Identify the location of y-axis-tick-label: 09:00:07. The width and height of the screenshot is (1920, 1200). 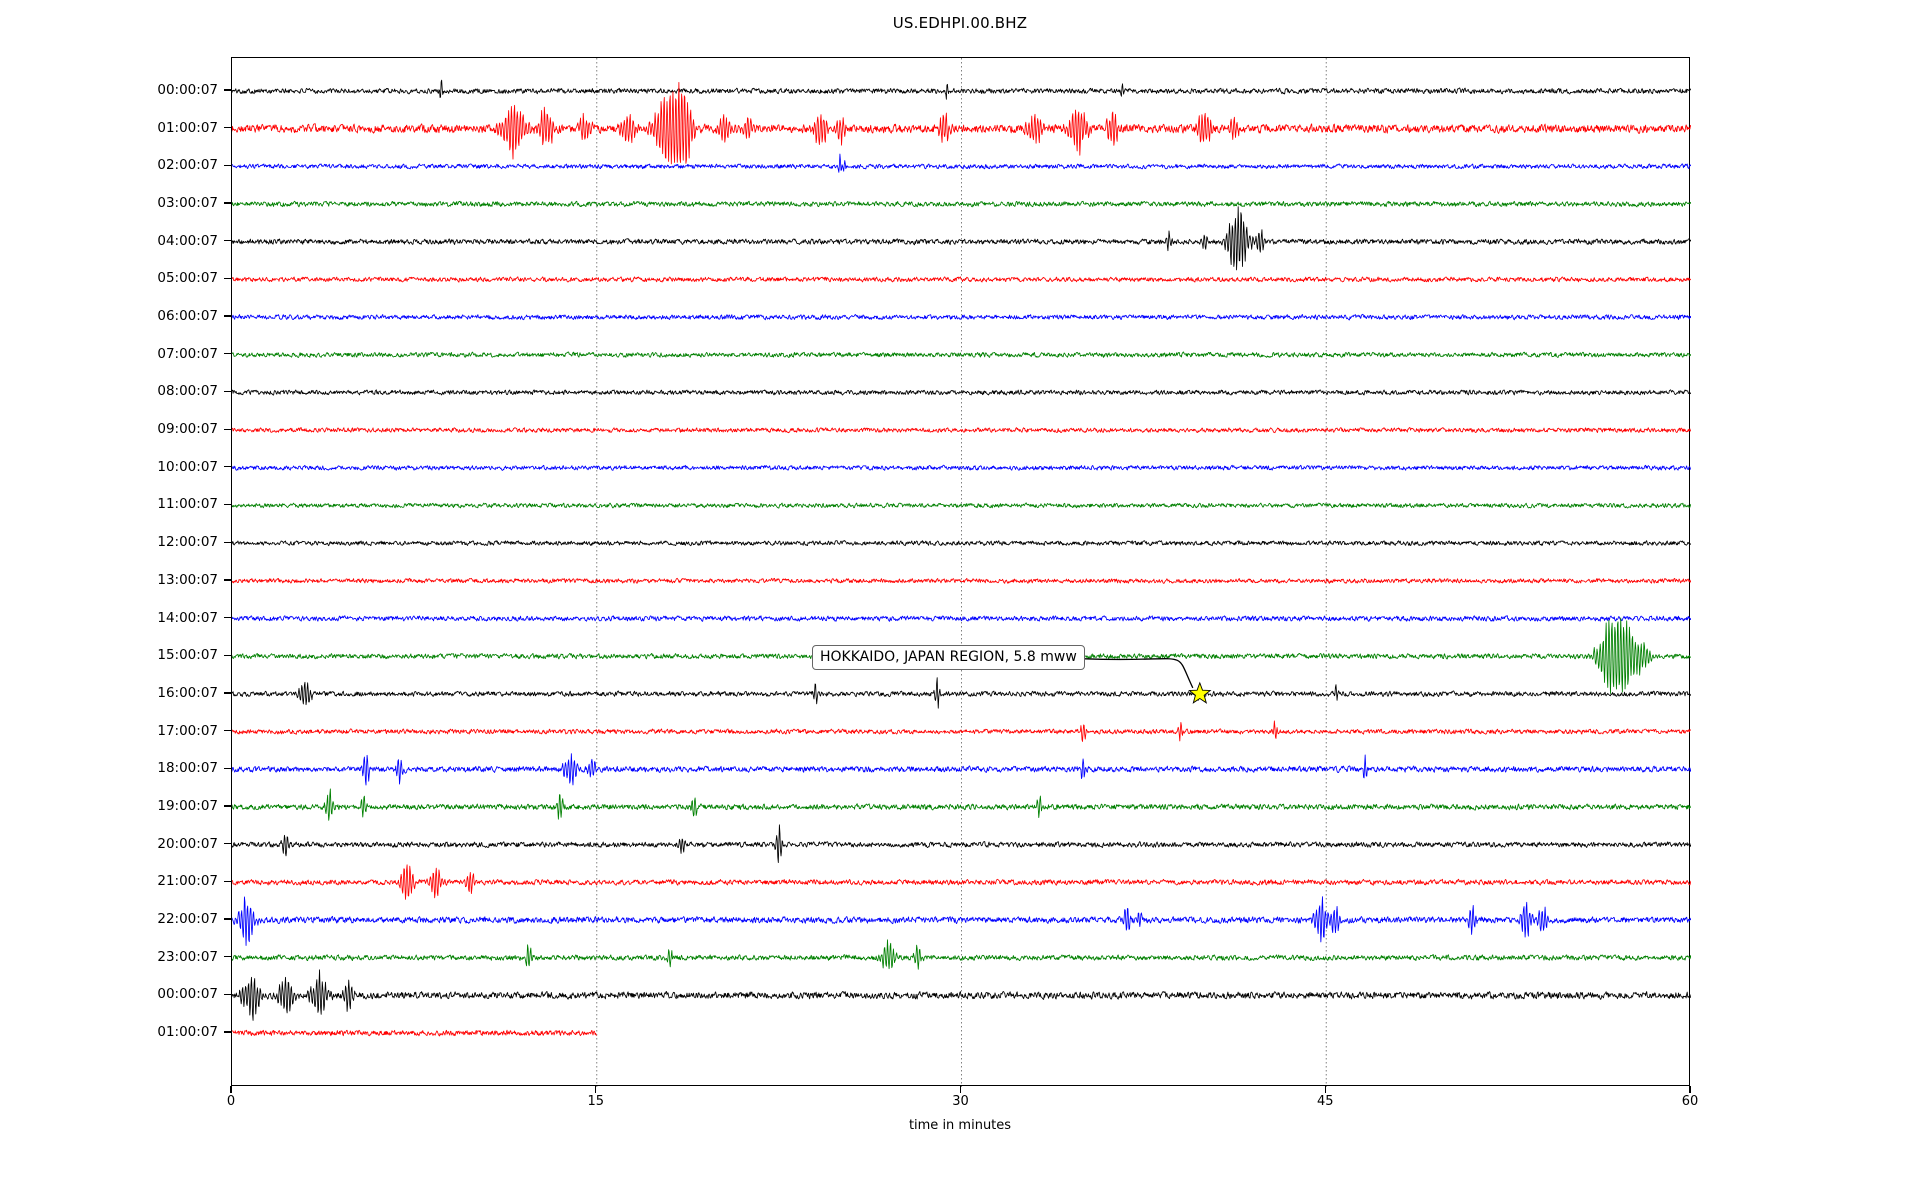
(187, 429).